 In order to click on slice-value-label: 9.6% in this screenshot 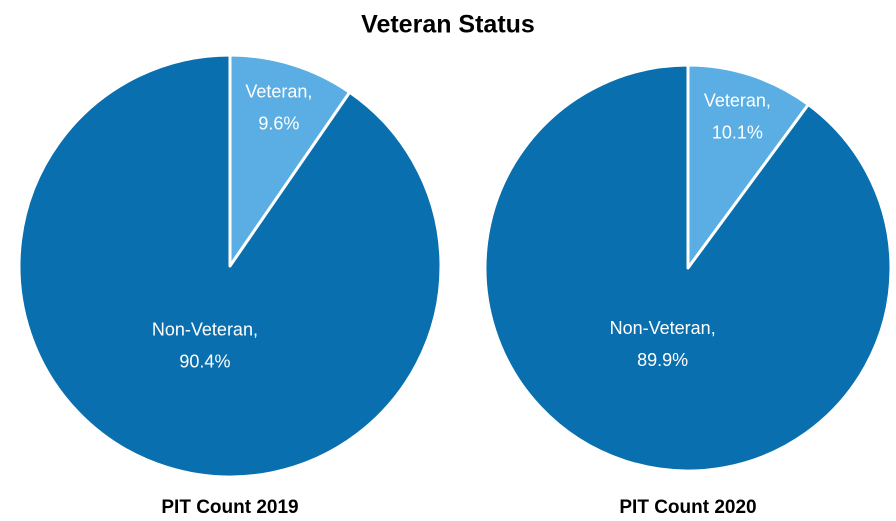, I will do `click(278, 124)`.